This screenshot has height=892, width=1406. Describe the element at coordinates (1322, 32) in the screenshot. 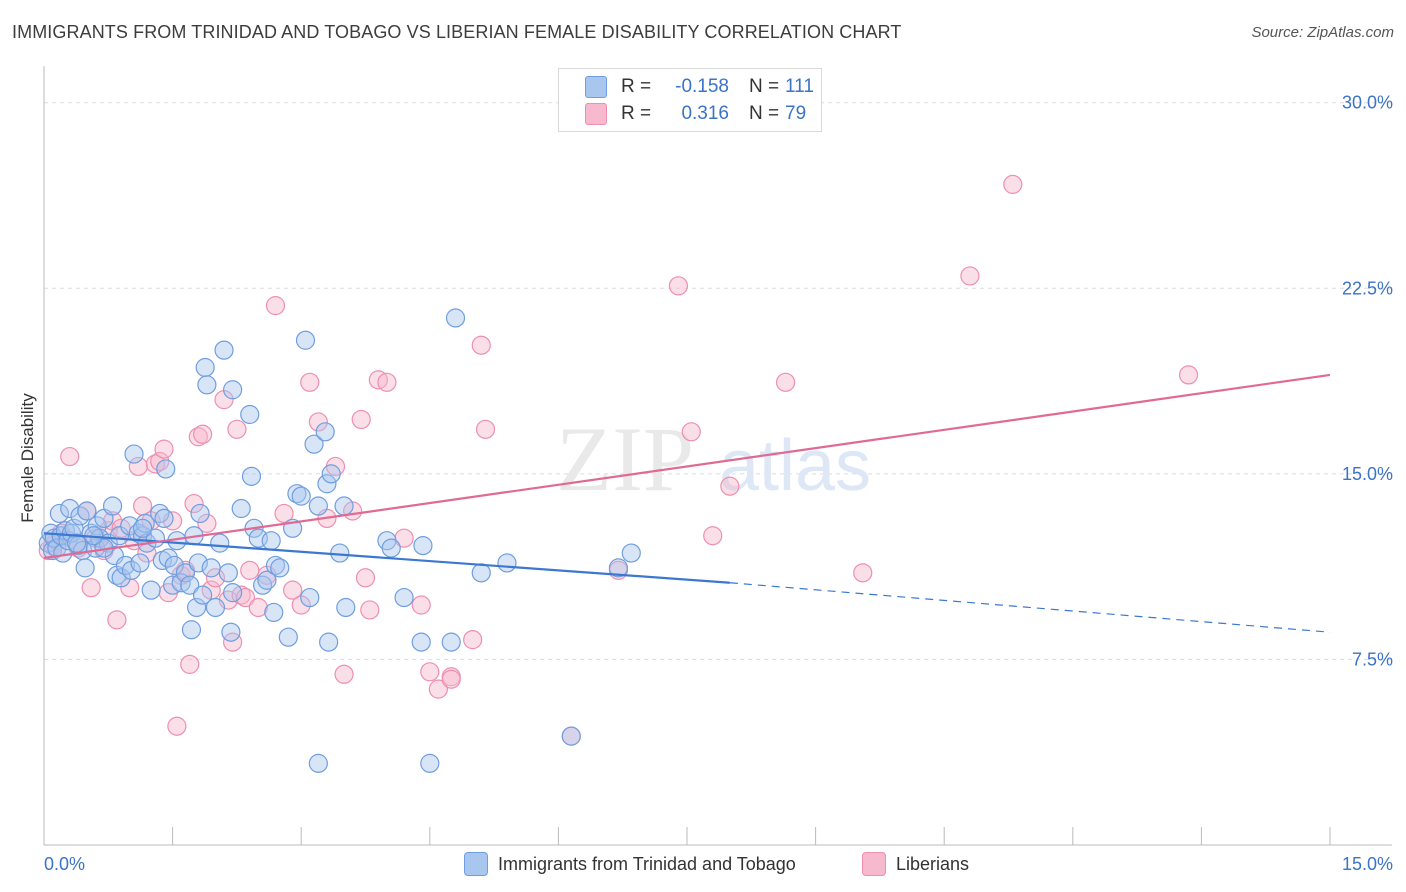

I see `source-label: Source: ZipAtlas.com` at that location.